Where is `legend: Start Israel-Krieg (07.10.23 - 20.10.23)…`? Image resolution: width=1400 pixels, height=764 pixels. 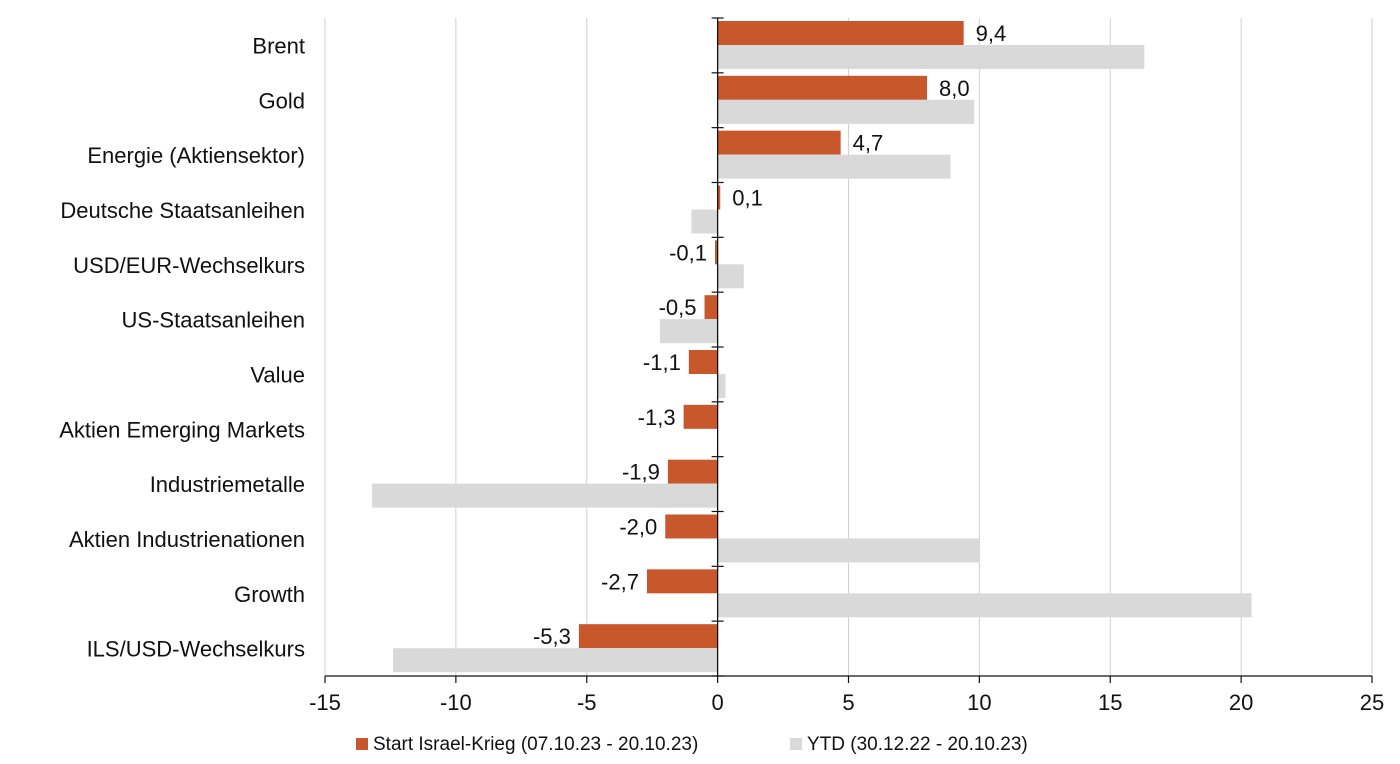
legend: Start Israel-Krieg (07.10.23 - 20.10.23)… is located at coordinates (692, 744).